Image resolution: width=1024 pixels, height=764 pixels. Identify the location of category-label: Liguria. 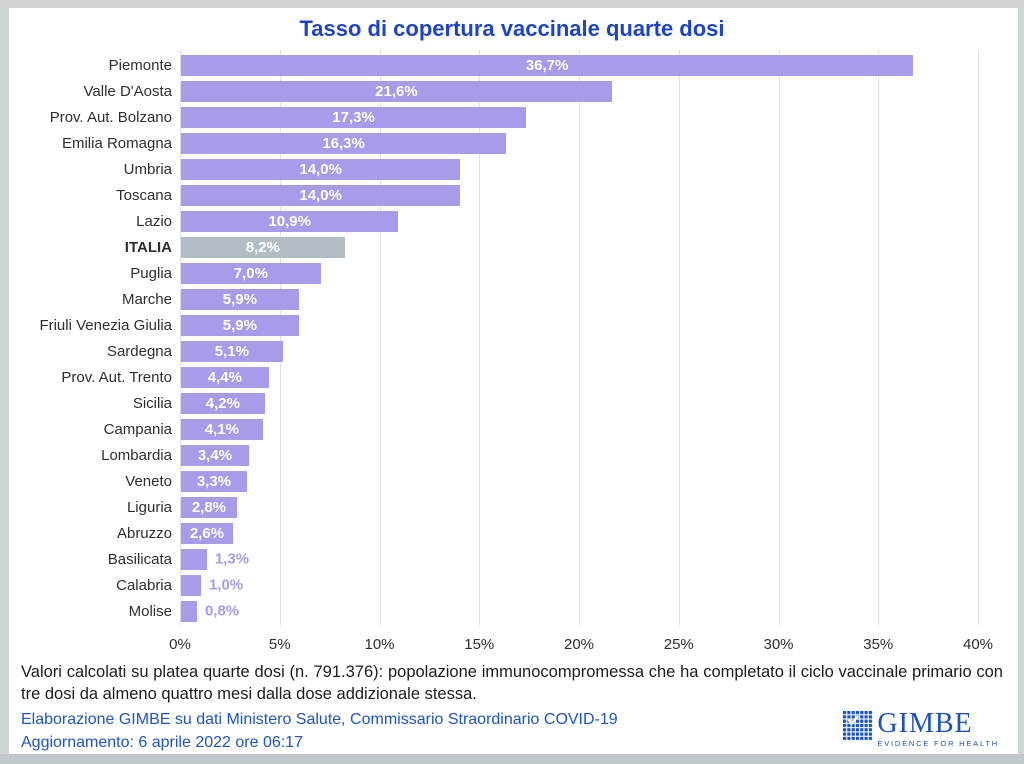
(149, 507).